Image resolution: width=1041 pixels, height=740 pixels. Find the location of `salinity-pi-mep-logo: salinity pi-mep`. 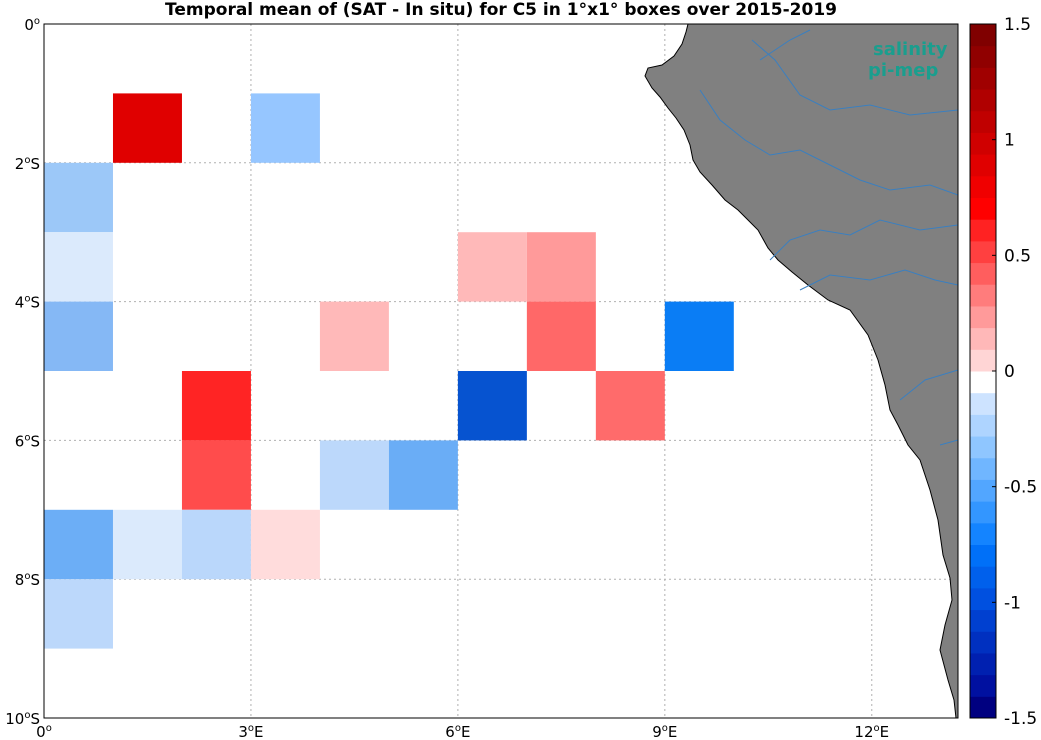

salinity-pi-mep-logo: salinity pi-mep is located at coordinates (908, 60).